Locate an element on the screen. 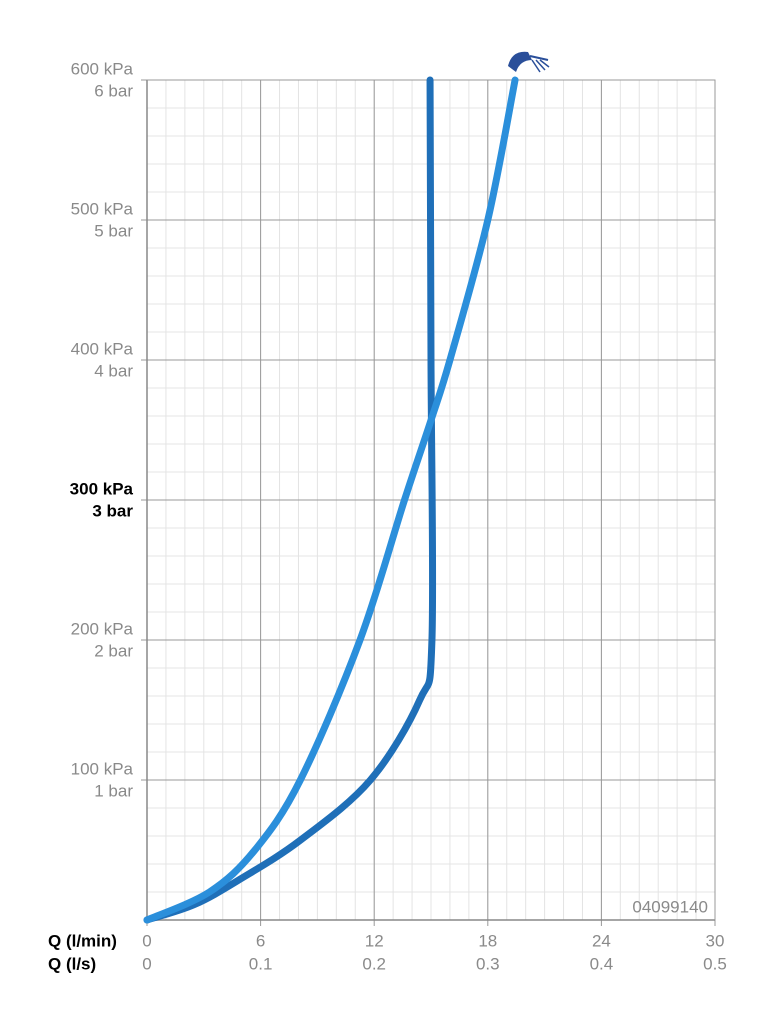 The width and height of the screenshot is (765, 1024). x2-tick-label: 0.2 is located at coordinates (374, 963).